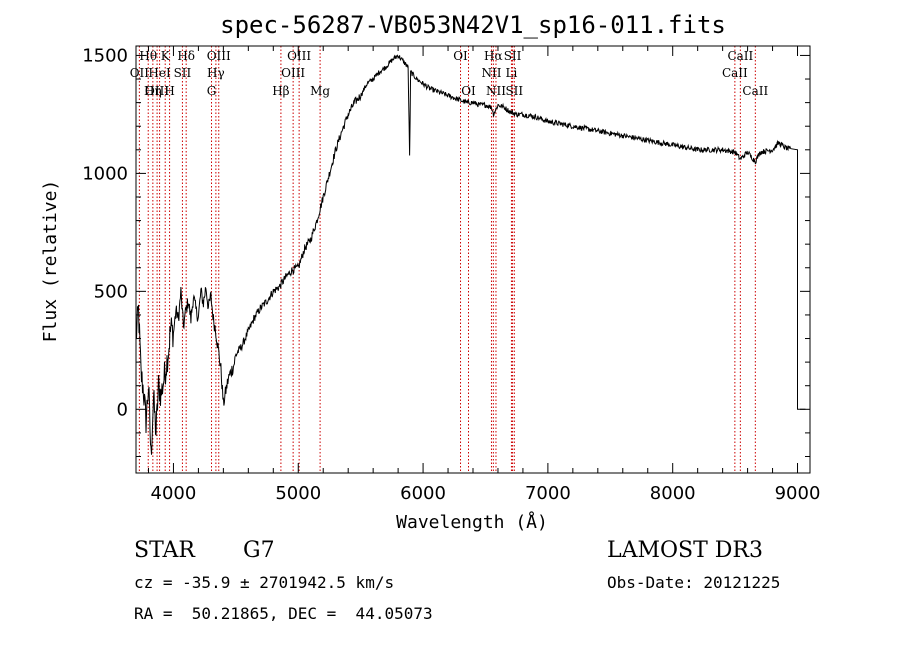 This screenshot has height=649, width=900. What do you see at coordinates (219, 56) in the screenshot?
I see `line-marker-label-9: OIII` at bounding box center [219, 56].